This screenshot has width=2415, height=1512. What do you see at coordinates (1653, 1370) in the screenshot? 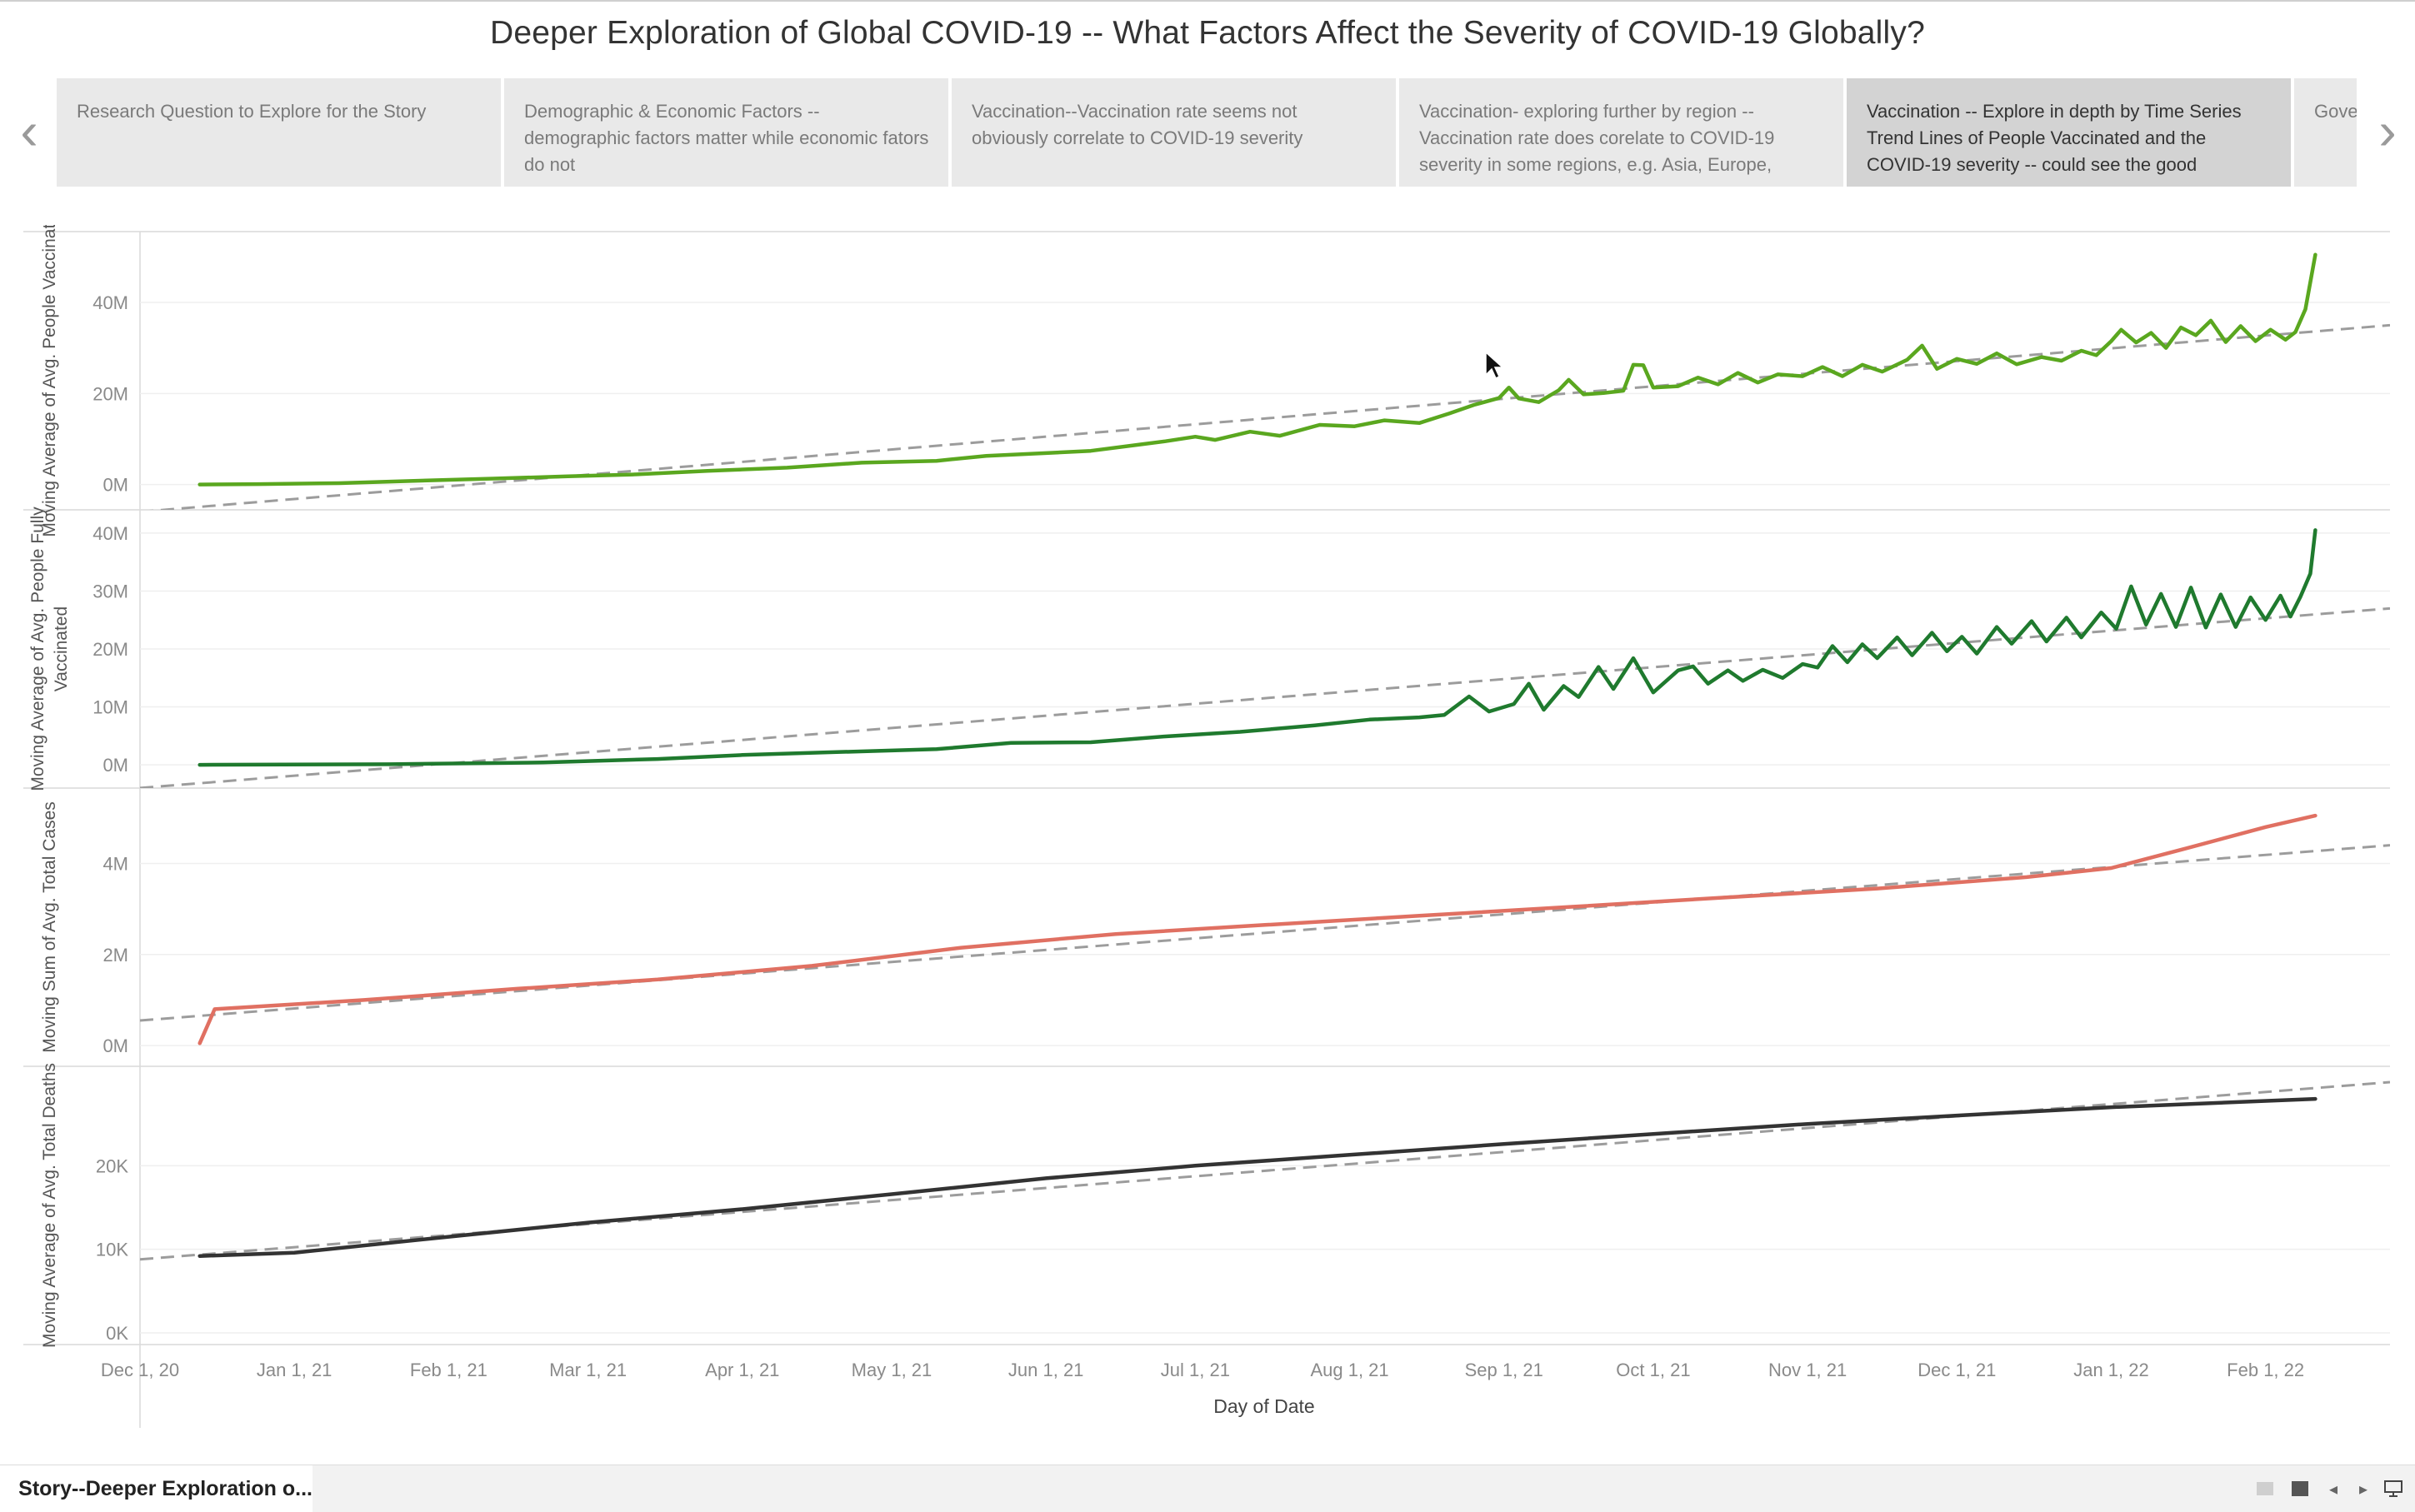
I see `x-tick-label: Oct 1, 21` at bounding box center [1653, 1370].